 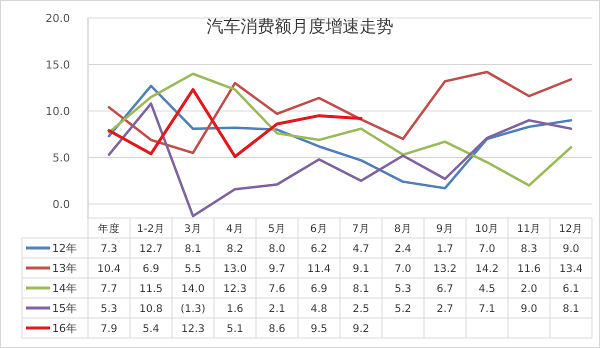 I want to click on data-label: 9.7, so click(x=277, y=269).